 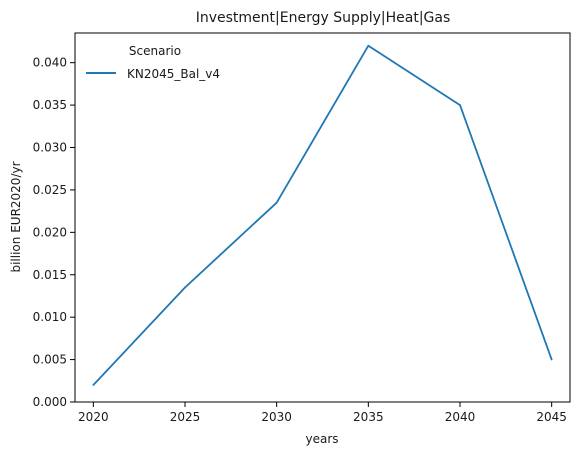 What do you see at coordinates (323, 18) in the screenshot?
I see `chart-title: Investment|Energy Supply|Heat|Gas` at bounding box center [323, 18].